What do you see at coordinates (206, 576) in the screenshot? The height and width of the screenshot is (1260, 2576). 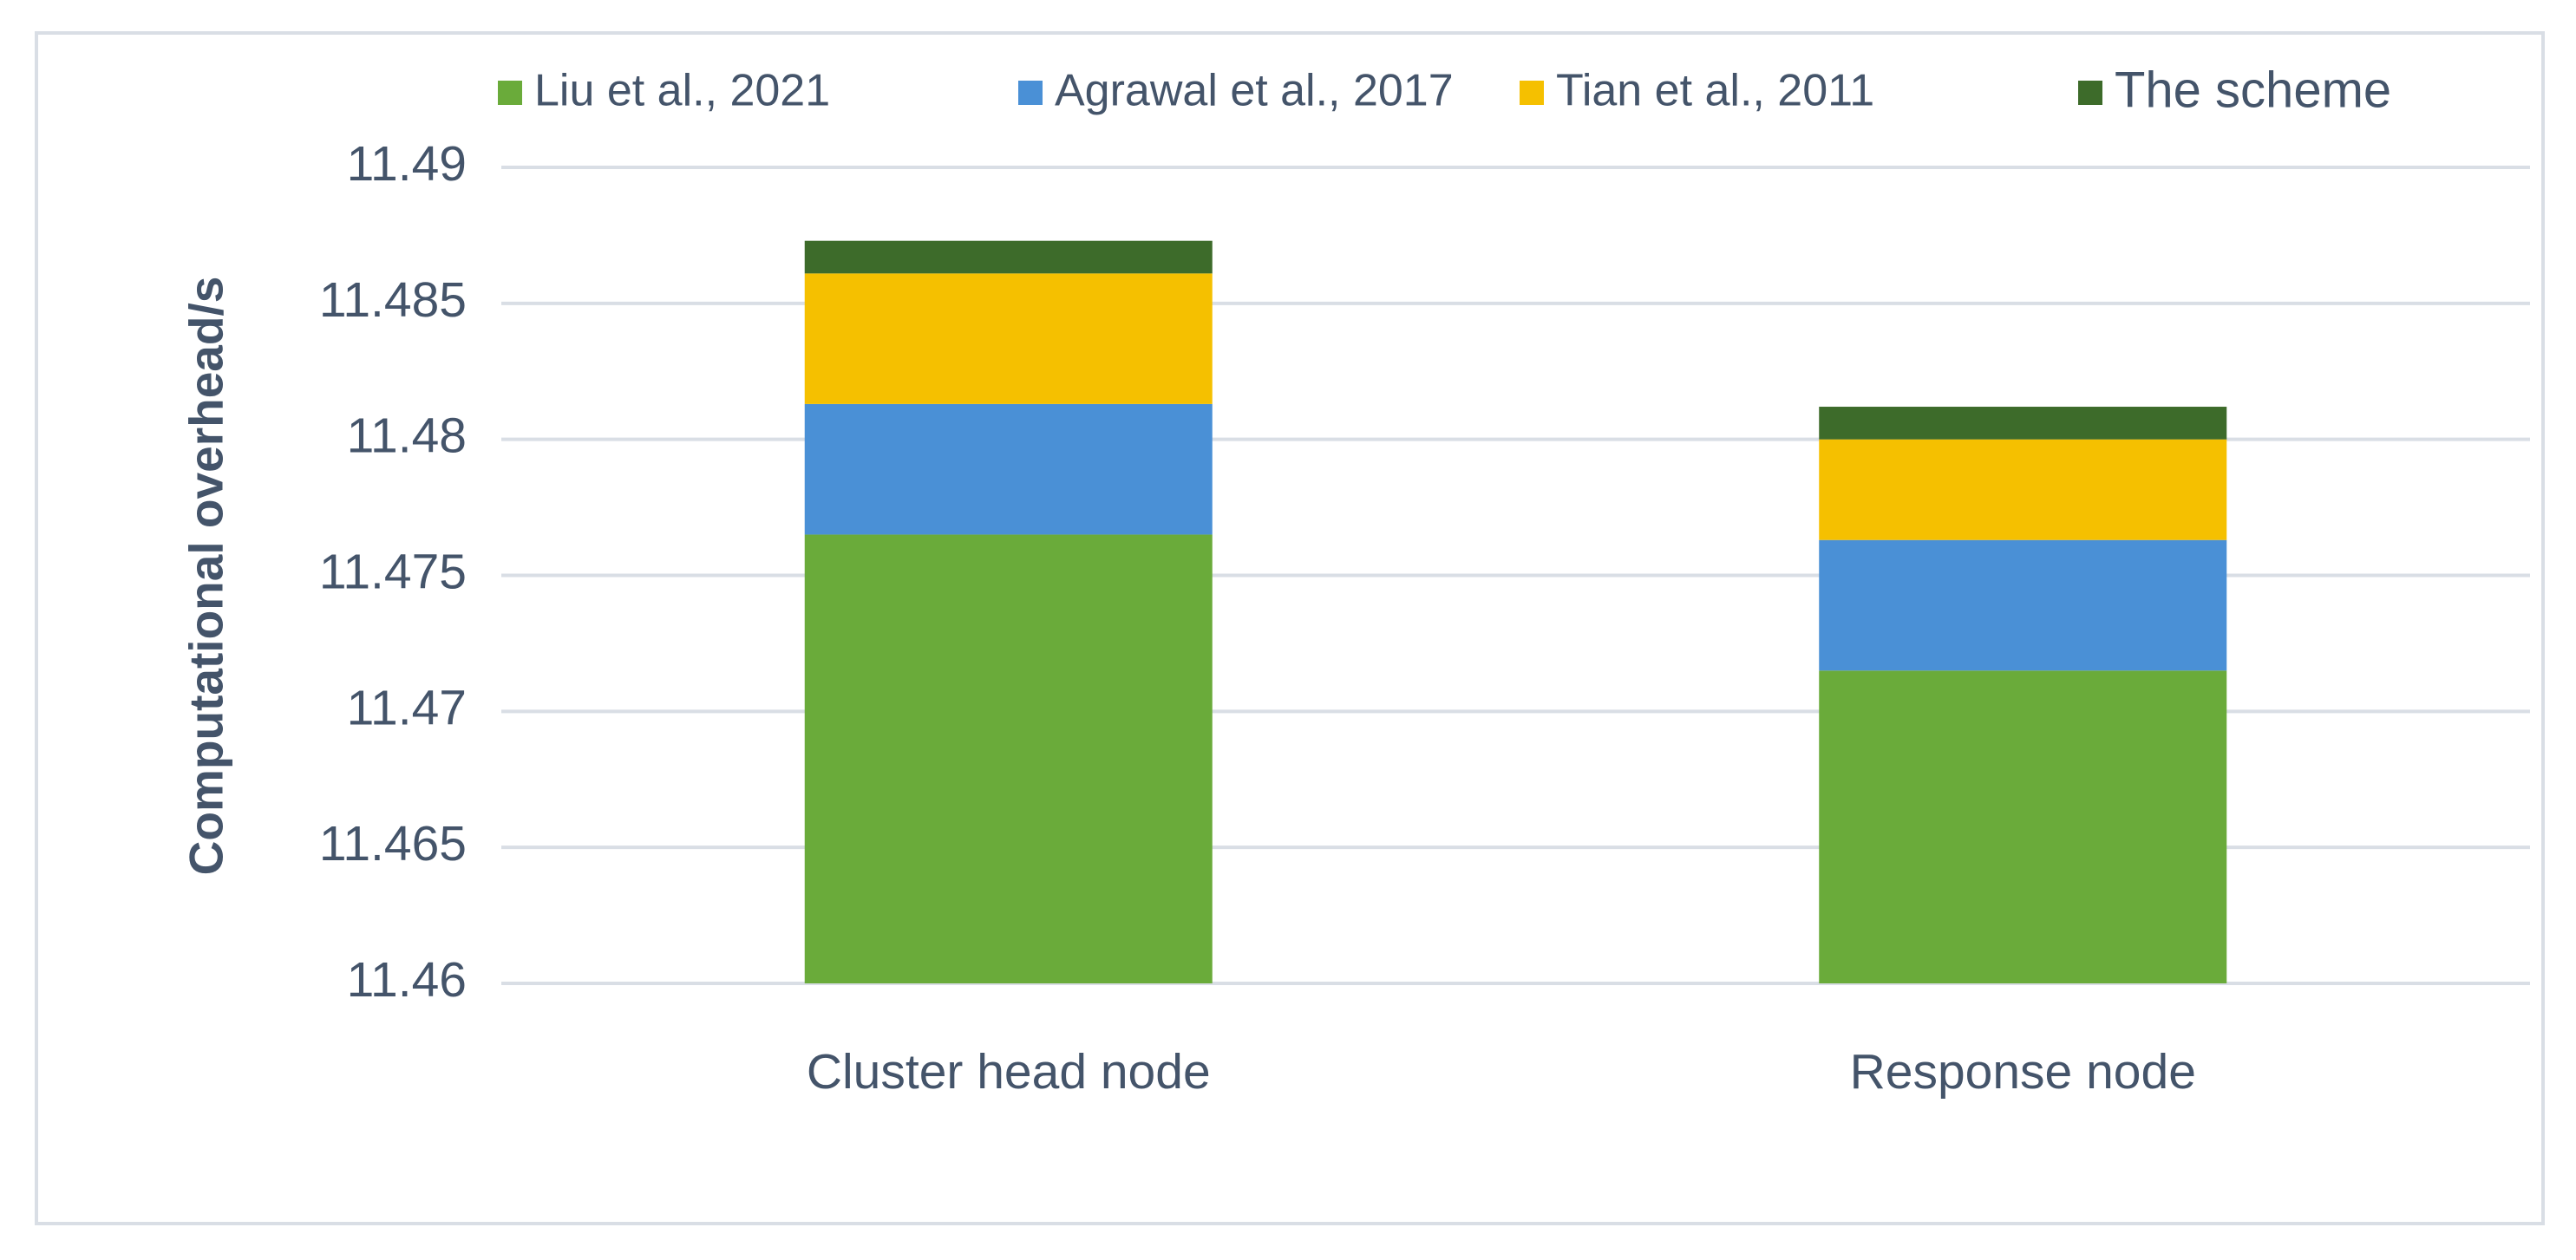 I see `y-axis-label: Computational overhead/s` at bounding box center [206, 576].